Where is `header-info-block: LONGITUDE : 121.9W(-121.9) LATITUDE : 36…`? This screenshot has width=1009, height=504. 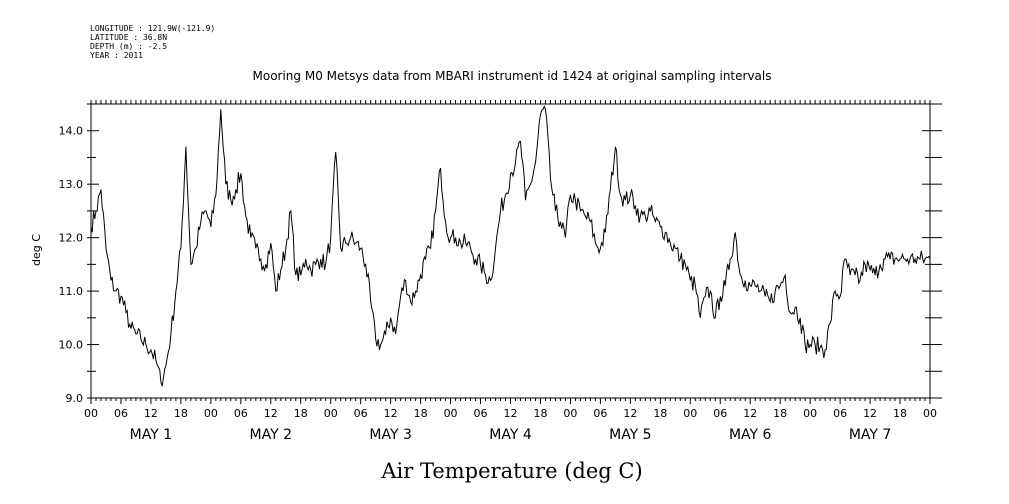
header-info-block: LONGITUDE : 121.9W(-121.9) LATITUDE : 36… is located at coordinates (152, 42).